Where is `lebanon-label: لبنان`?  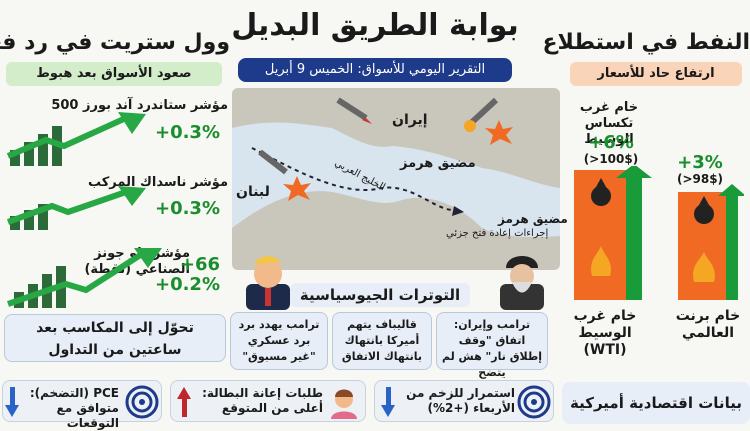 lebanon-label: لبنان is located at coordinates (253, 192).